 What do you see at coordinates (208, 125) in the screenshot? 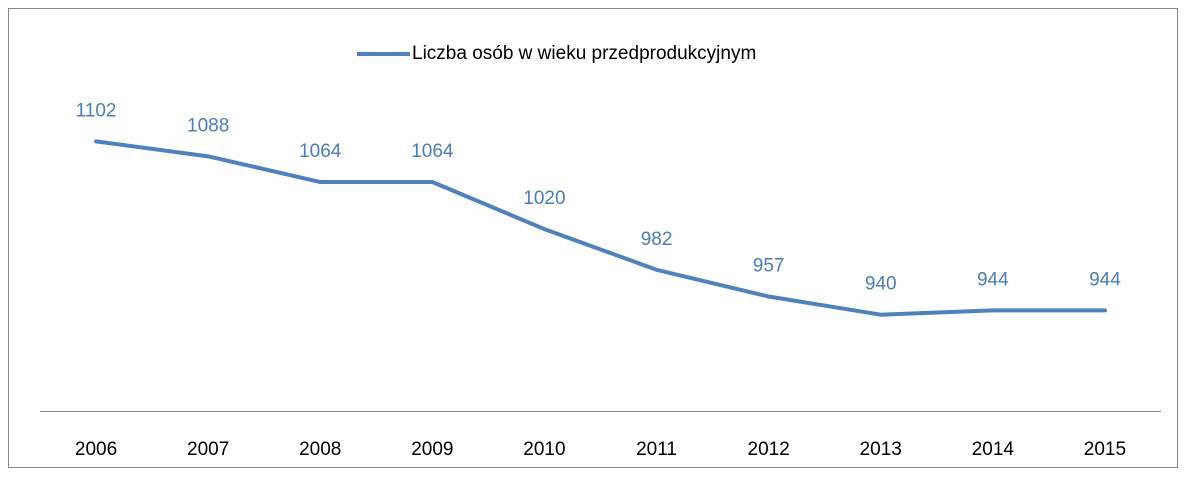
I see `data-label: 1088` at bounding box center [208, 125].